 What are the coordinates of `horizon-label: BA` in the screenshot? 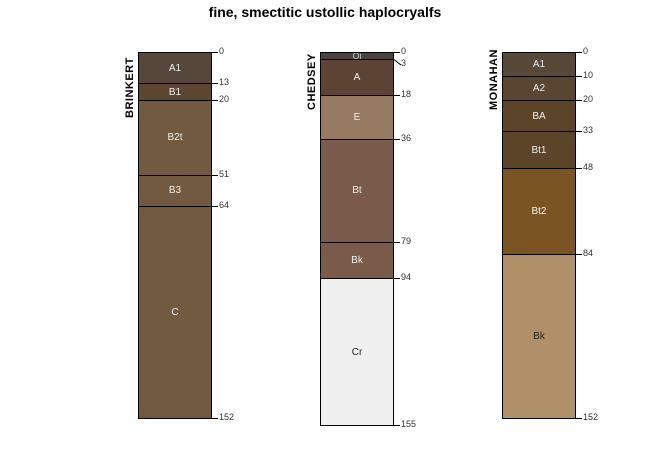 It's located at (539, 116).